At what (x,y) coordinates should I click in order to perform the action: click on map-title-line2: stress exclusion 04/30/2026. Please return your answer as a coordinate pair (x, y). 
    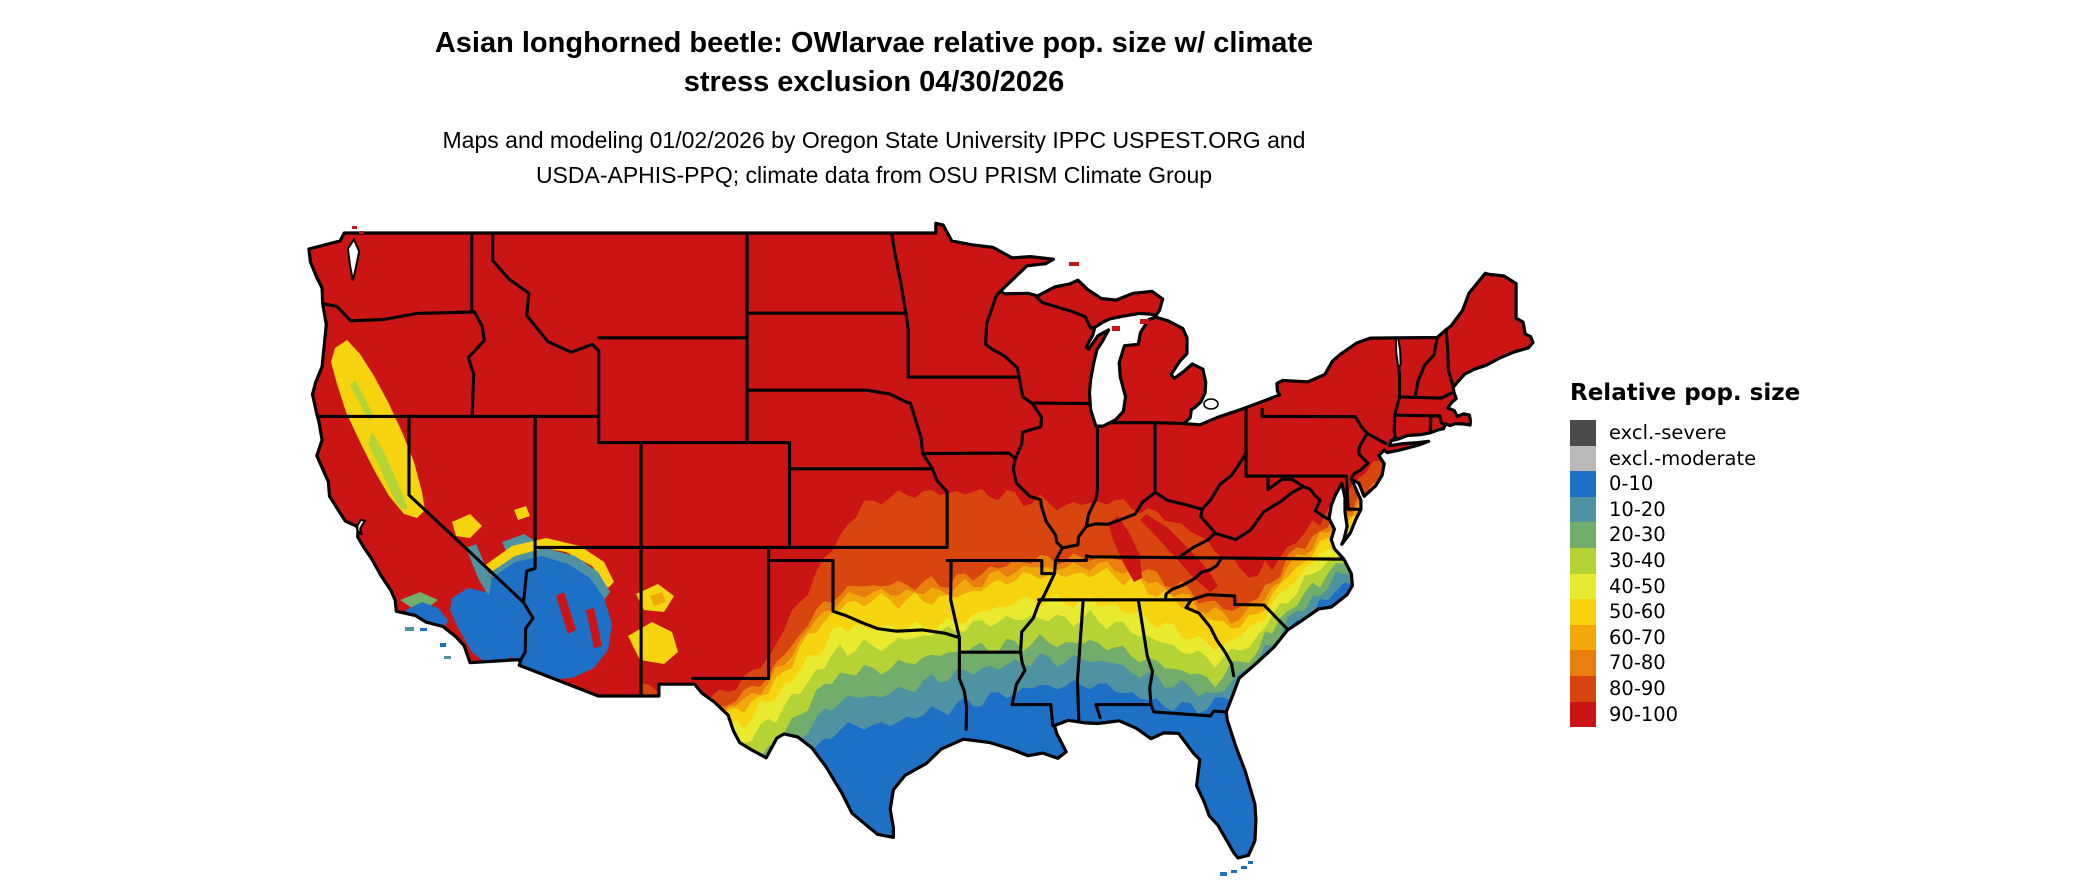
    Looking at the image, I should click on (874, 82).